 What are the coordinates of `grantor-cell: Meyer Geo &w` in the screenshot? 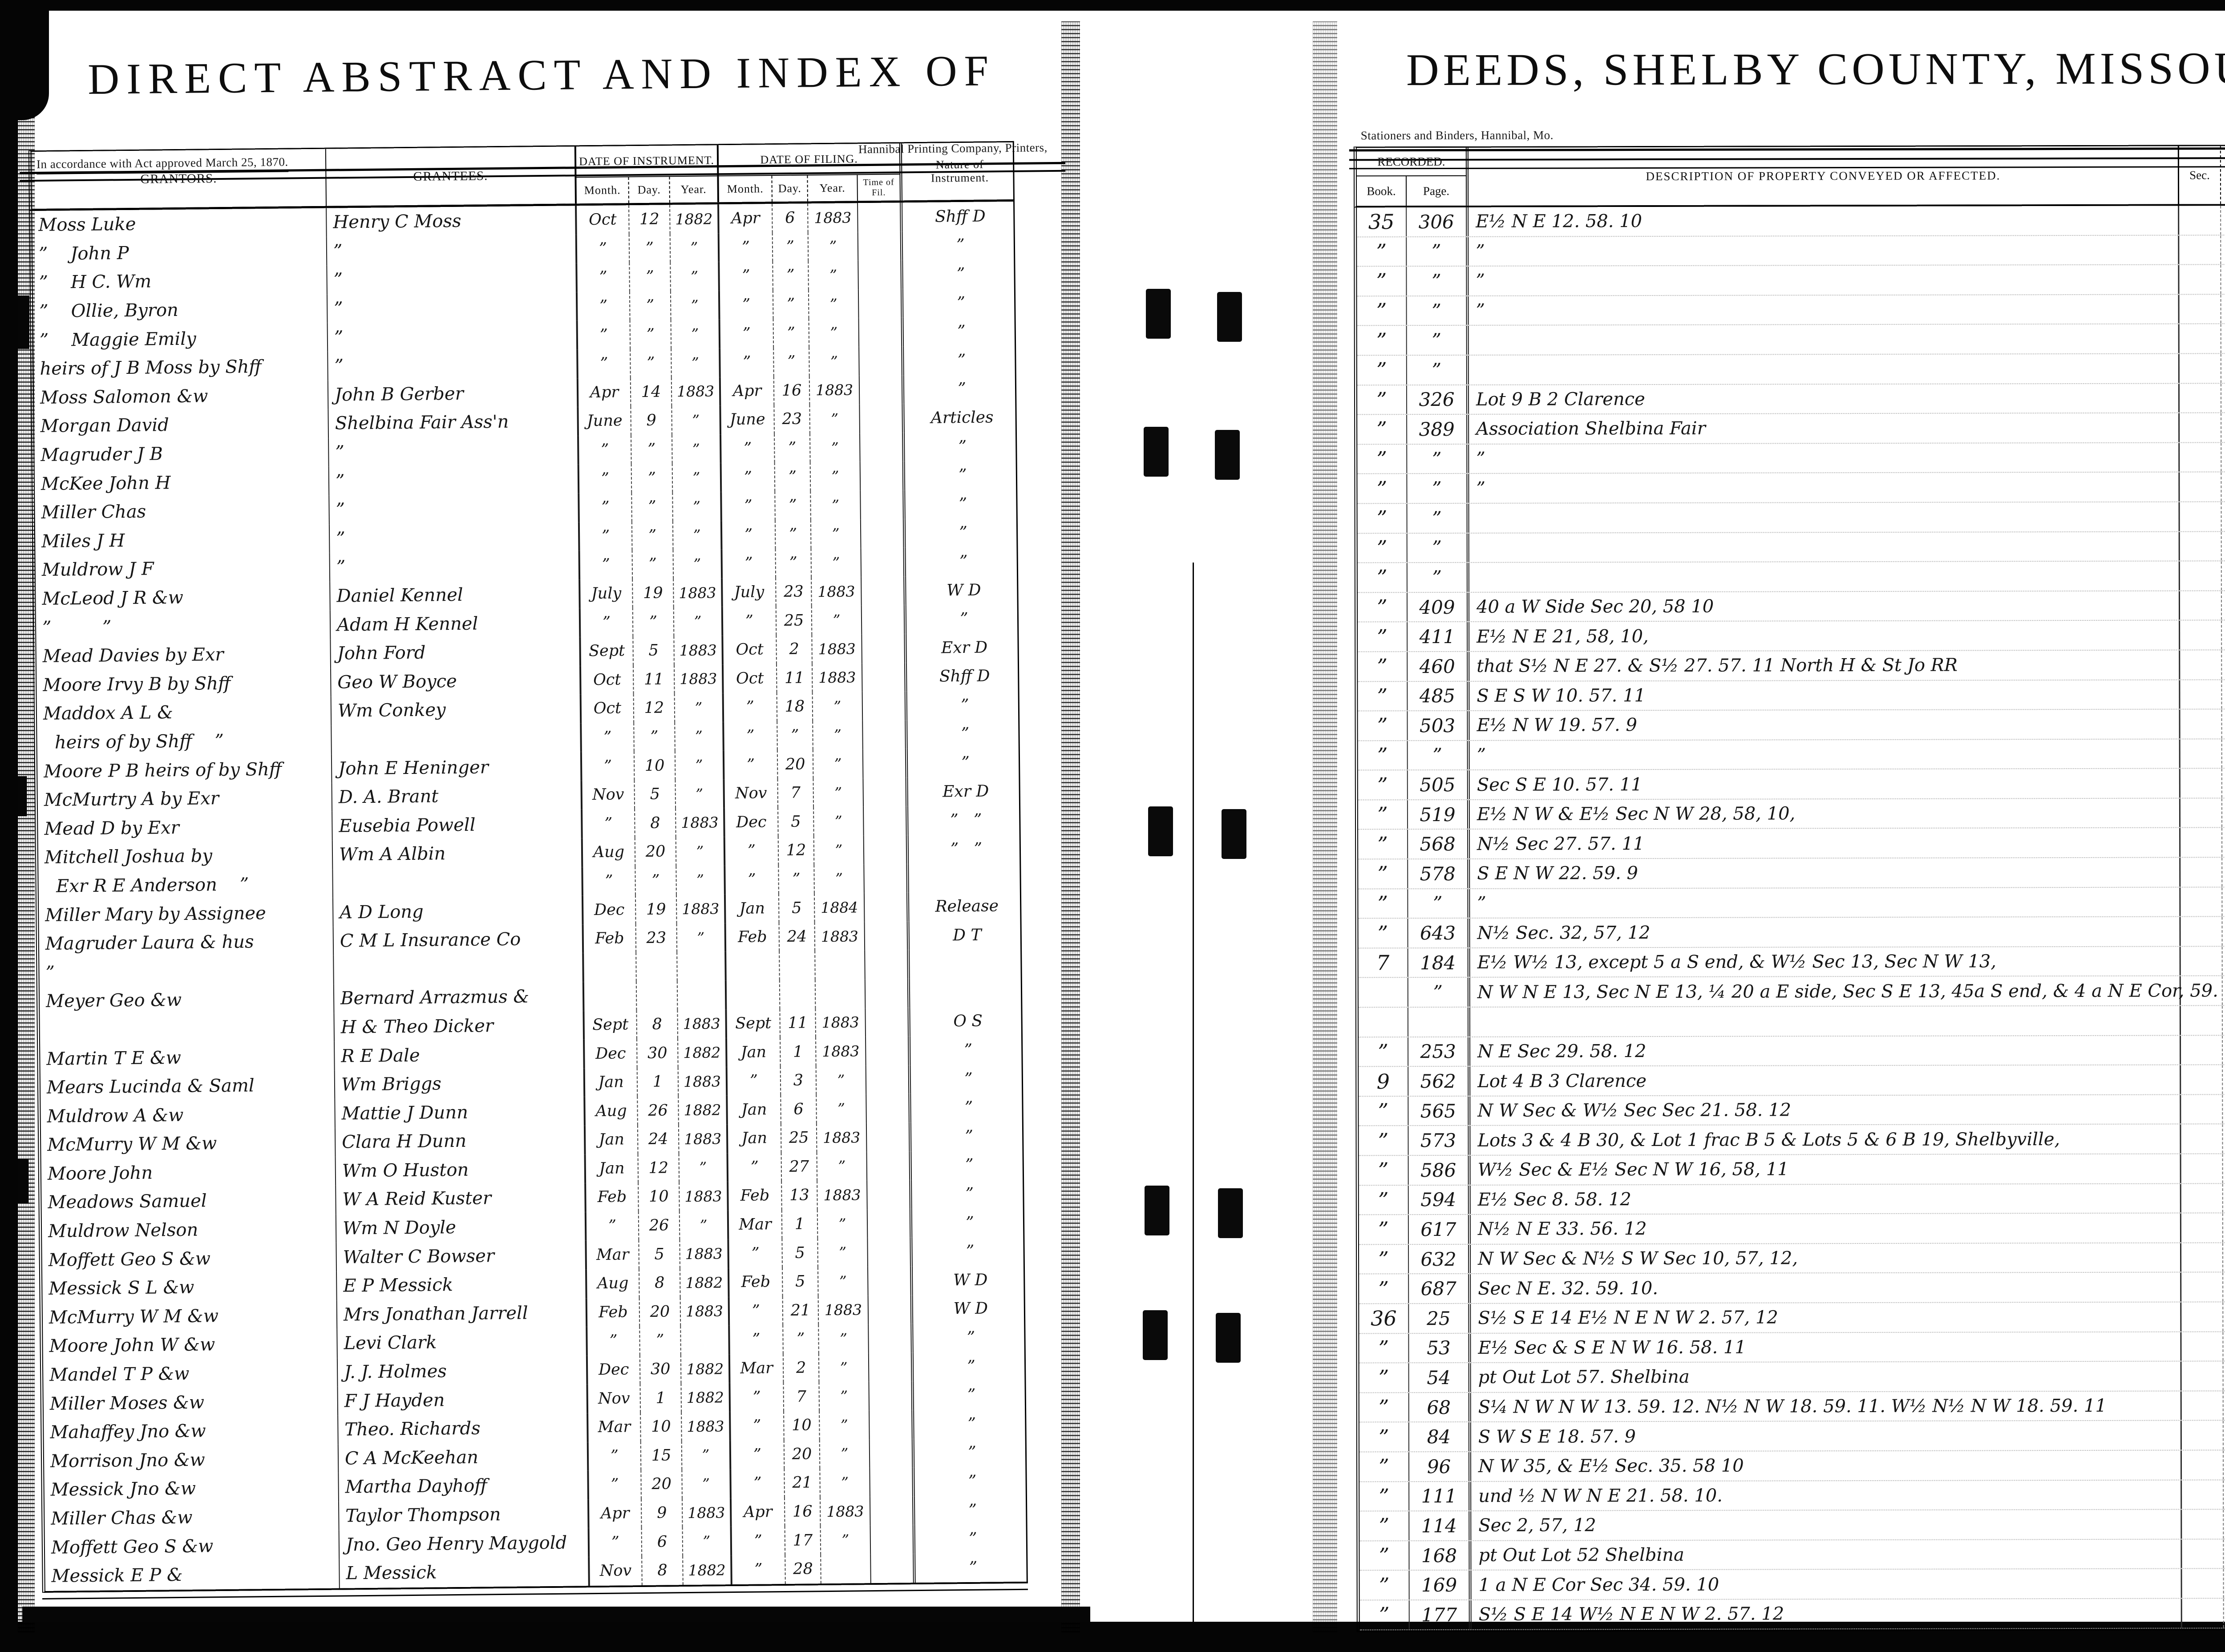 It's located at (114, 1001).